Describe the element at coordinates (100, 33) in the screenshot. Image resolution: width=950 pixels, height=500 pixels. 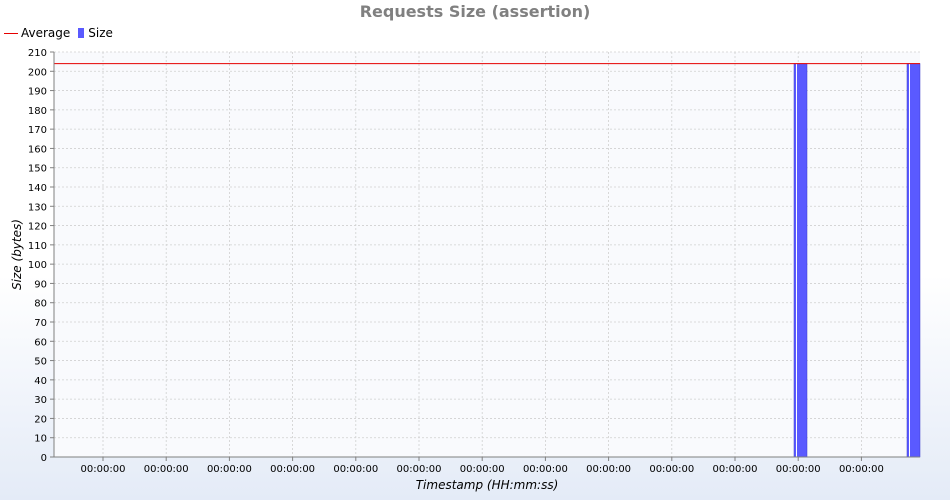
I see `legend-label-size: Size` at that location.